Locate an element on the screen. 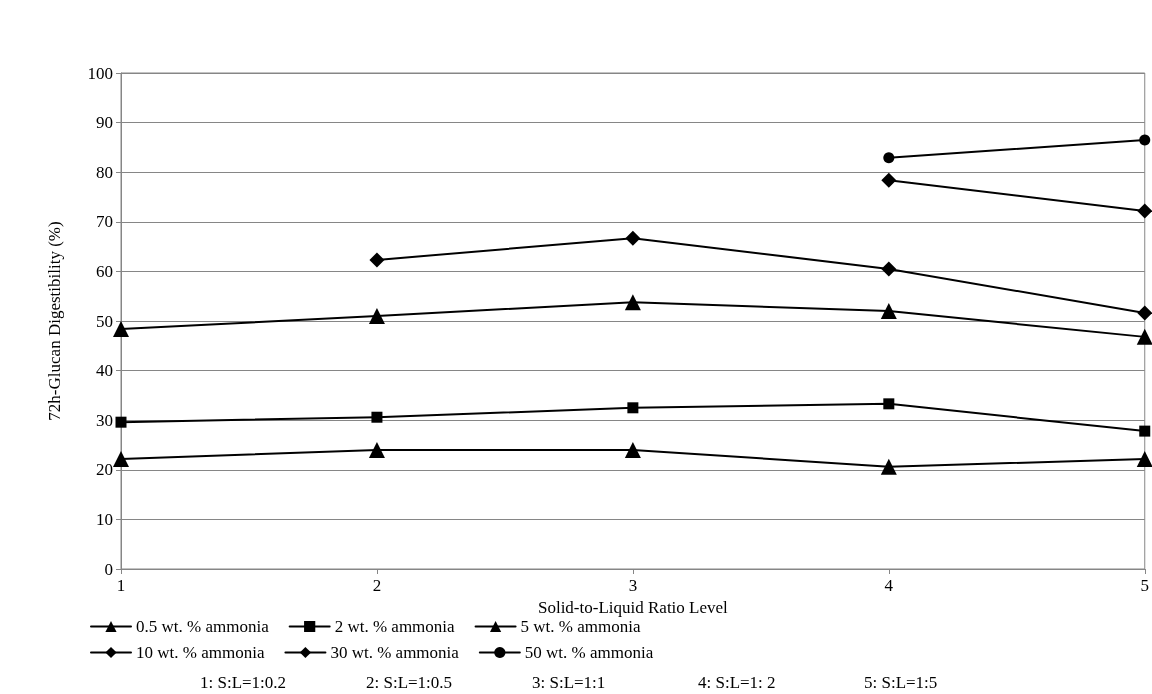 This screenshot has width=1152, height=694. y-tick-label: 40 is located at coordinates (104, 371).